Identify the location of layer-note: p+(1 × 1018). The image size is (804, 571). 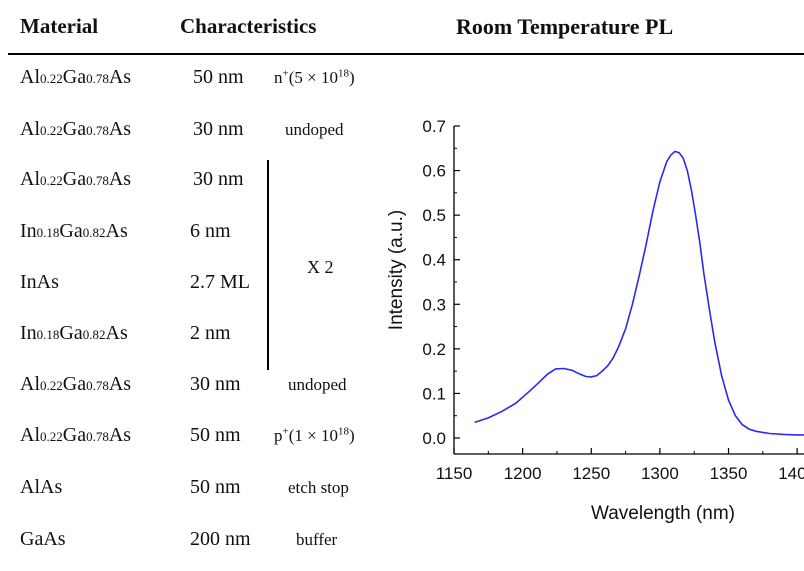
(314, 436).